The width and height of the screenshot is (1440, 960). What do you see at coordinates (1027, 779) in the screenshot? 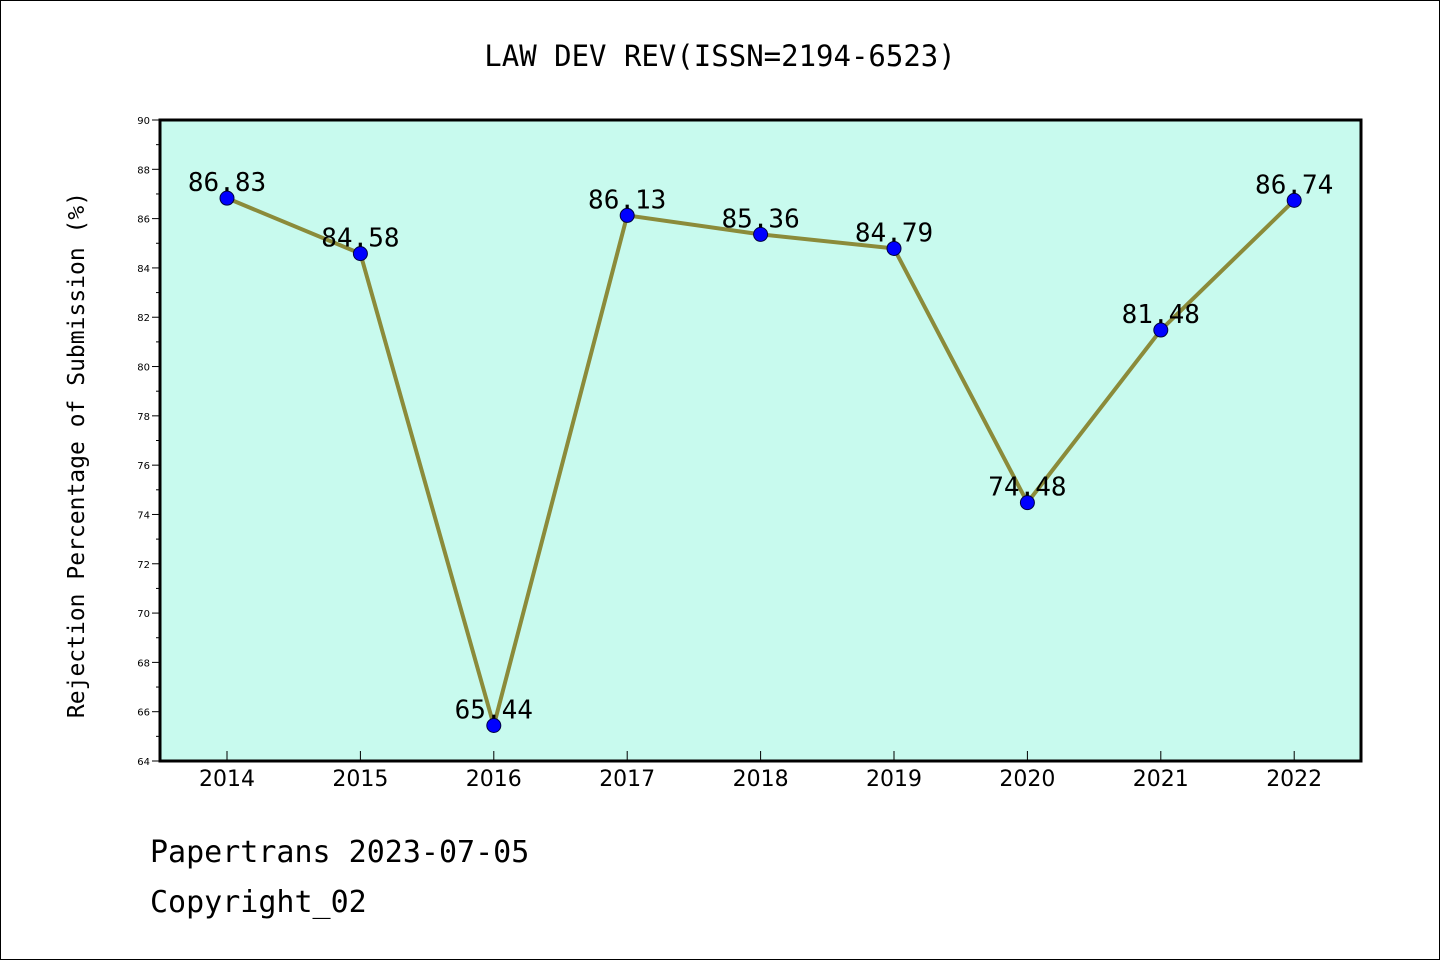
I see `x-tick-label: 2020` at bounding box center [1027, 779].